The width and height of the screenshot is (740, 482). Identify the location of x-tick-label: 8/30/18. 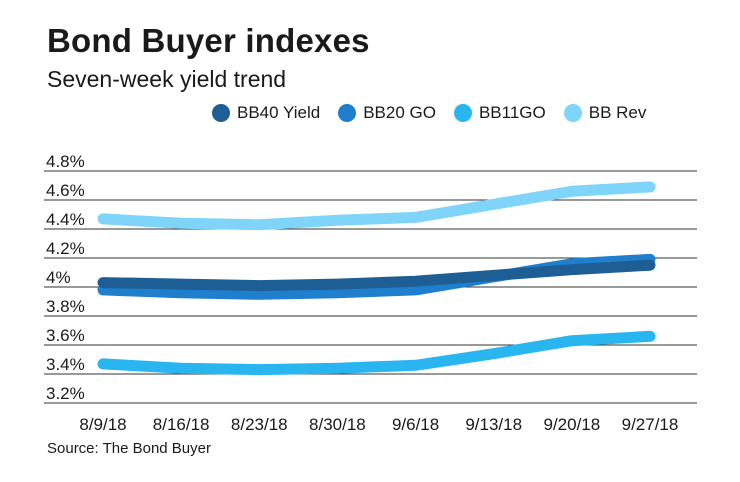
(337, 424).